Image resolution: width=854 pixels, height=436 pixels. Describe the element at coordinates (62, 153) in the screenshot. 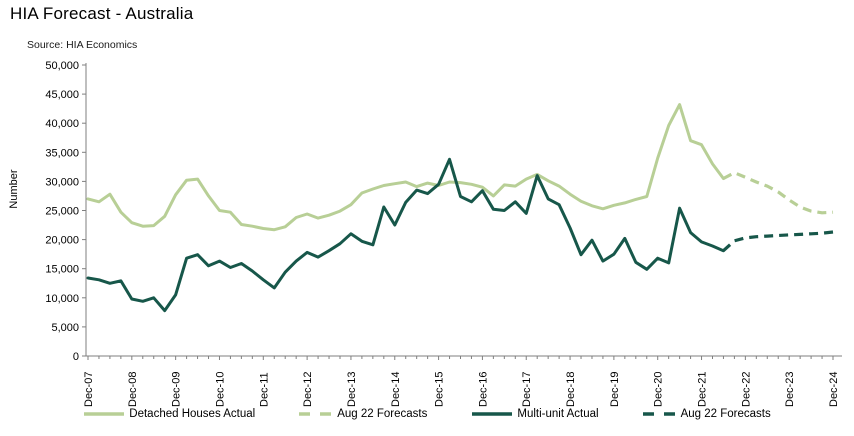

I see `y-tick-label: 35,000` at that location.